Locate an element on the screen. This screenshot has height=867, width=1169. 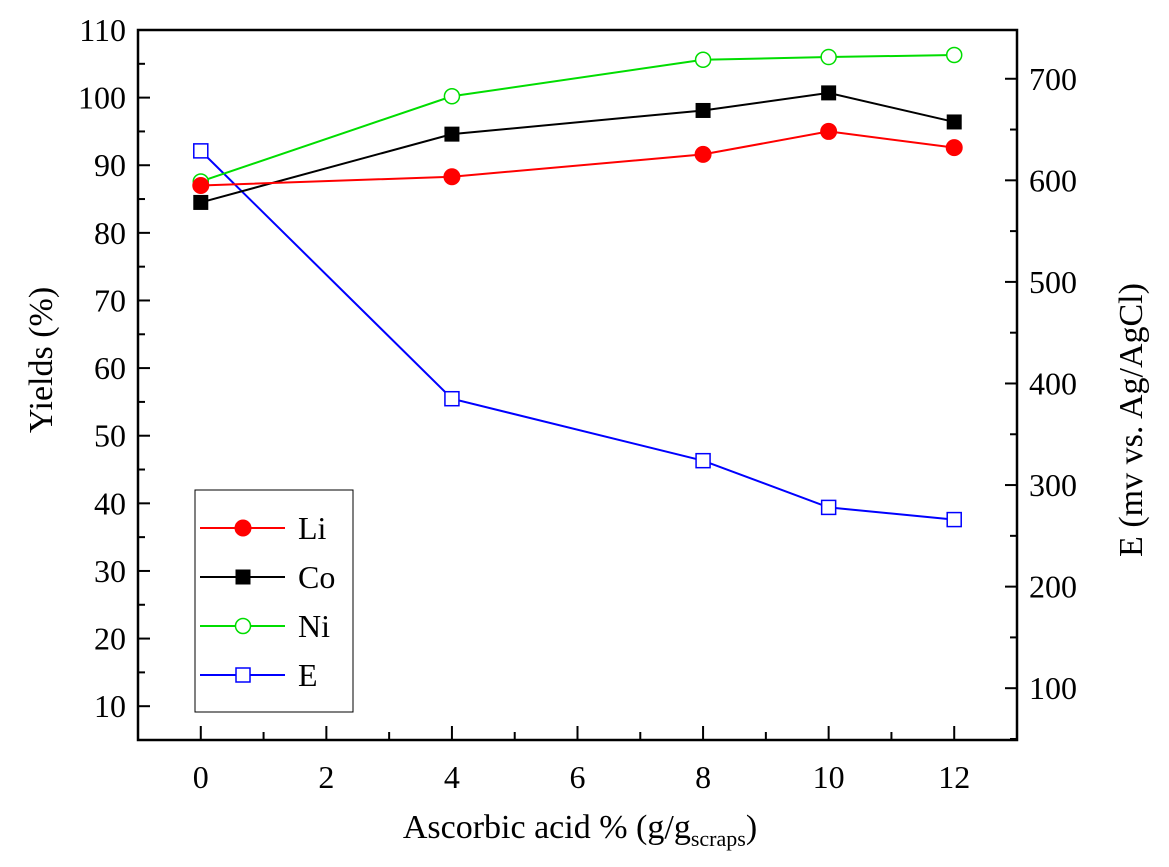
x-axis-label-main: Ascorbic acid % (g/g is located at coordinates (547, 827).